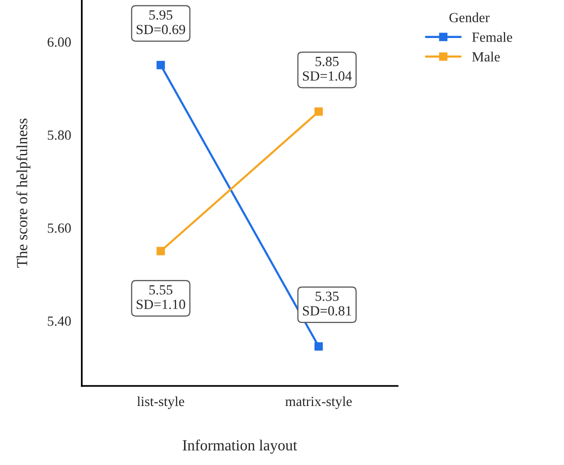 The width and height of the screenshot is (564, 465). I want to click on y-tick-label: 5.40, so click(59, 321).